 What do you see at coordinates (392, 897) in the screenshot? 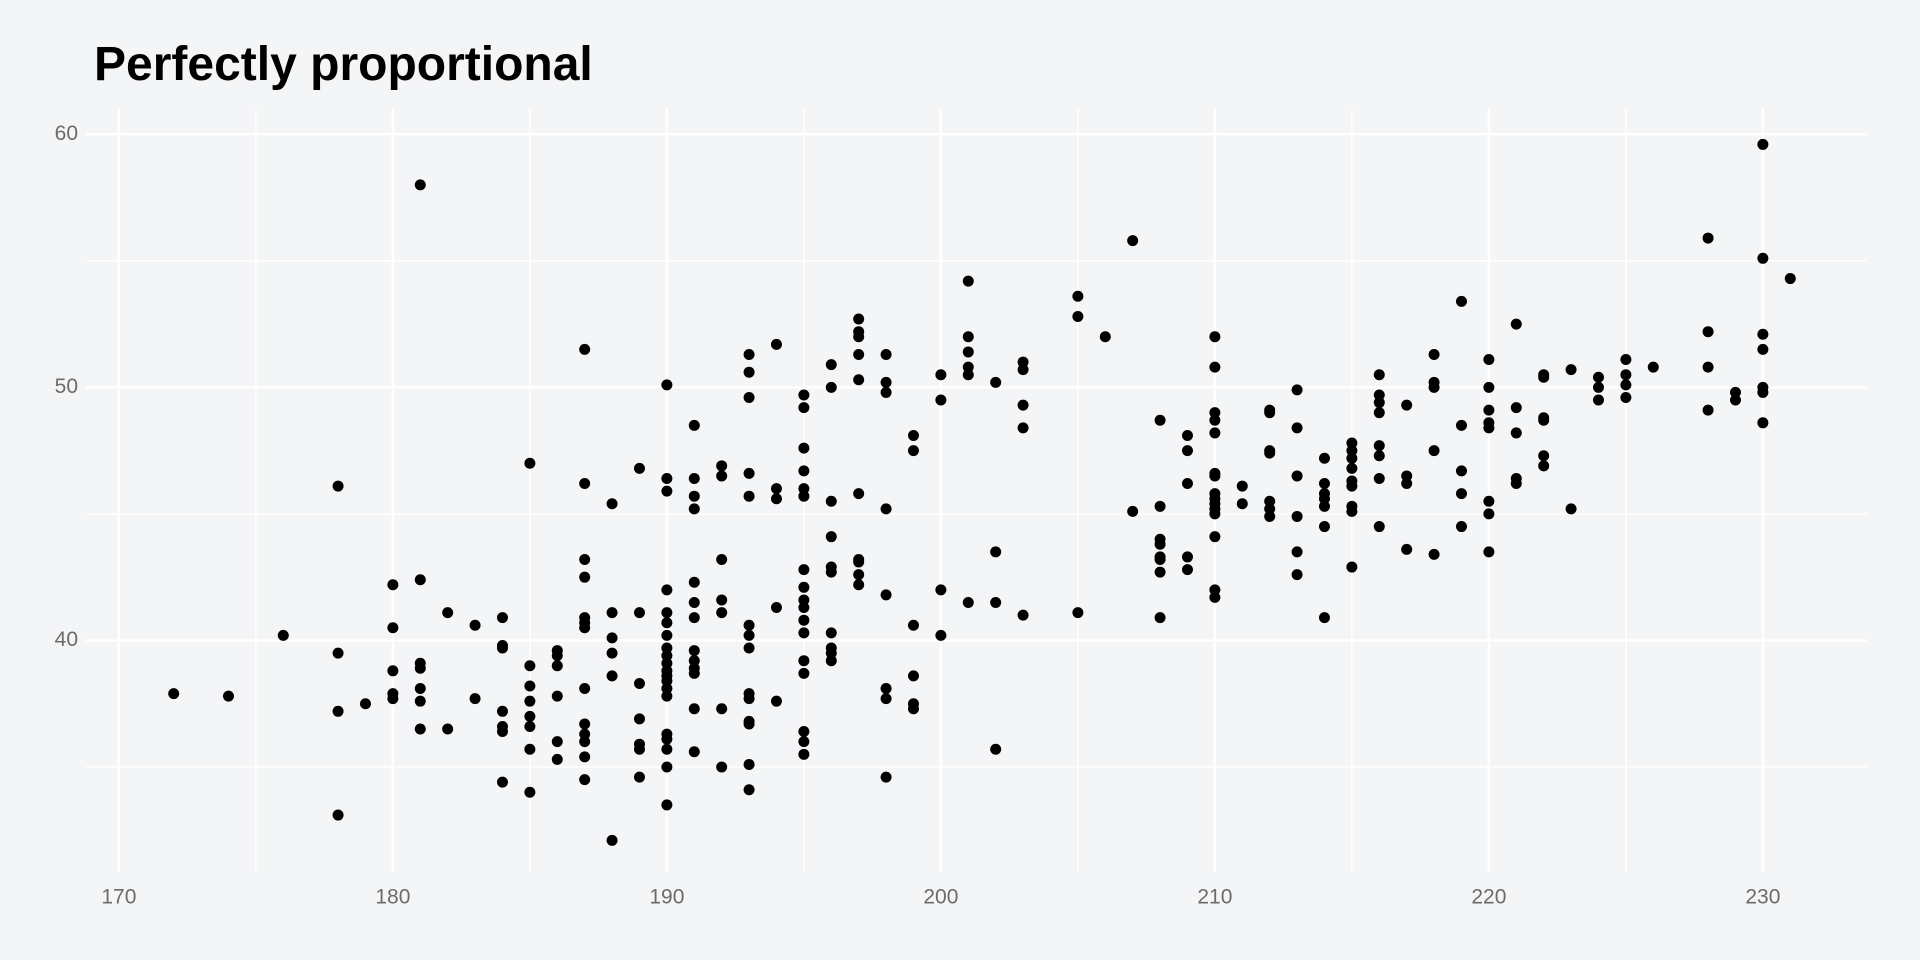
I see `x-tick-label: 180` at bounding box center [392, 897].